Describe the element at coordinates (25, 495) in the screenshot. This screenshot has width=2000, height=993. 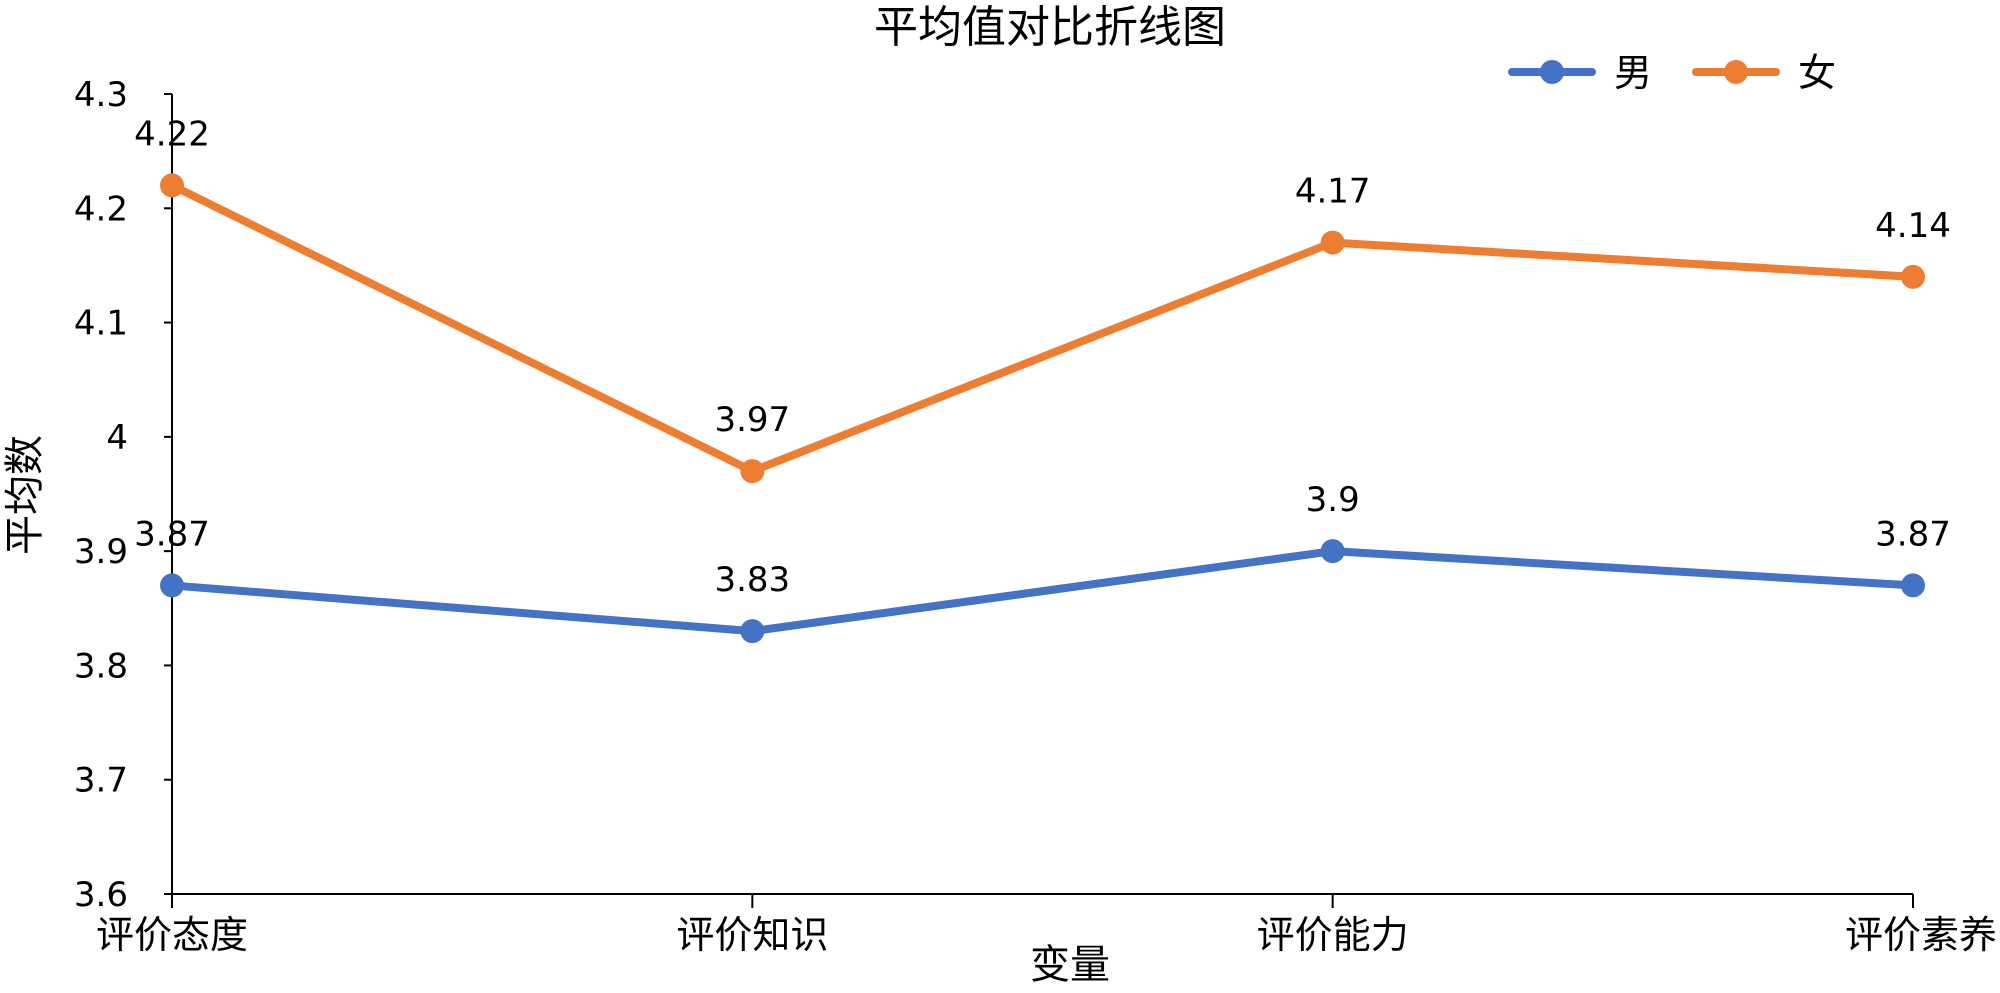
I see `y-axis-title: 平均数` at that location.